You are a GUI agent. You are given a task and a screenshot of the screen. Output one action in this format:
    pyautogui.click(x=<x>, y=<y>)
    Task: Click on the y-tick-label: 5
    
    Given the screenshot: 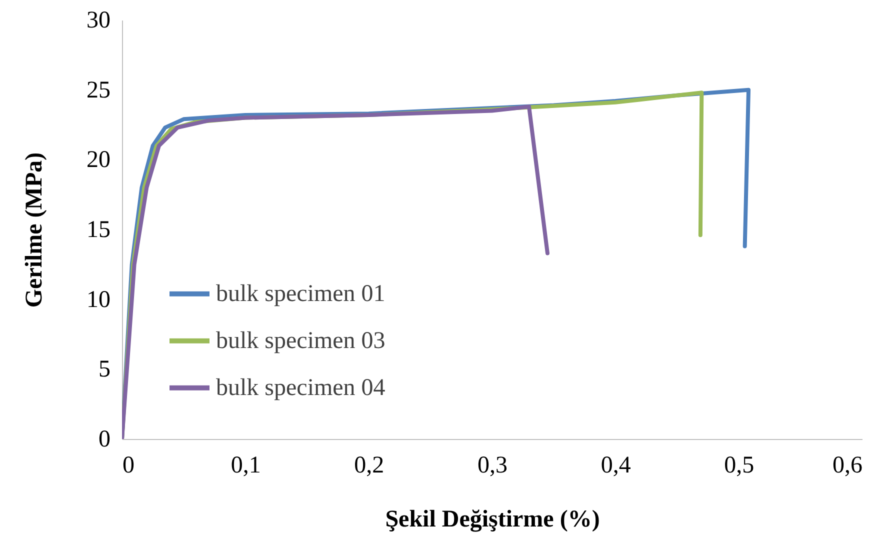 What is the action you would take?
    pyautogui.click(x=104, y=369)
    